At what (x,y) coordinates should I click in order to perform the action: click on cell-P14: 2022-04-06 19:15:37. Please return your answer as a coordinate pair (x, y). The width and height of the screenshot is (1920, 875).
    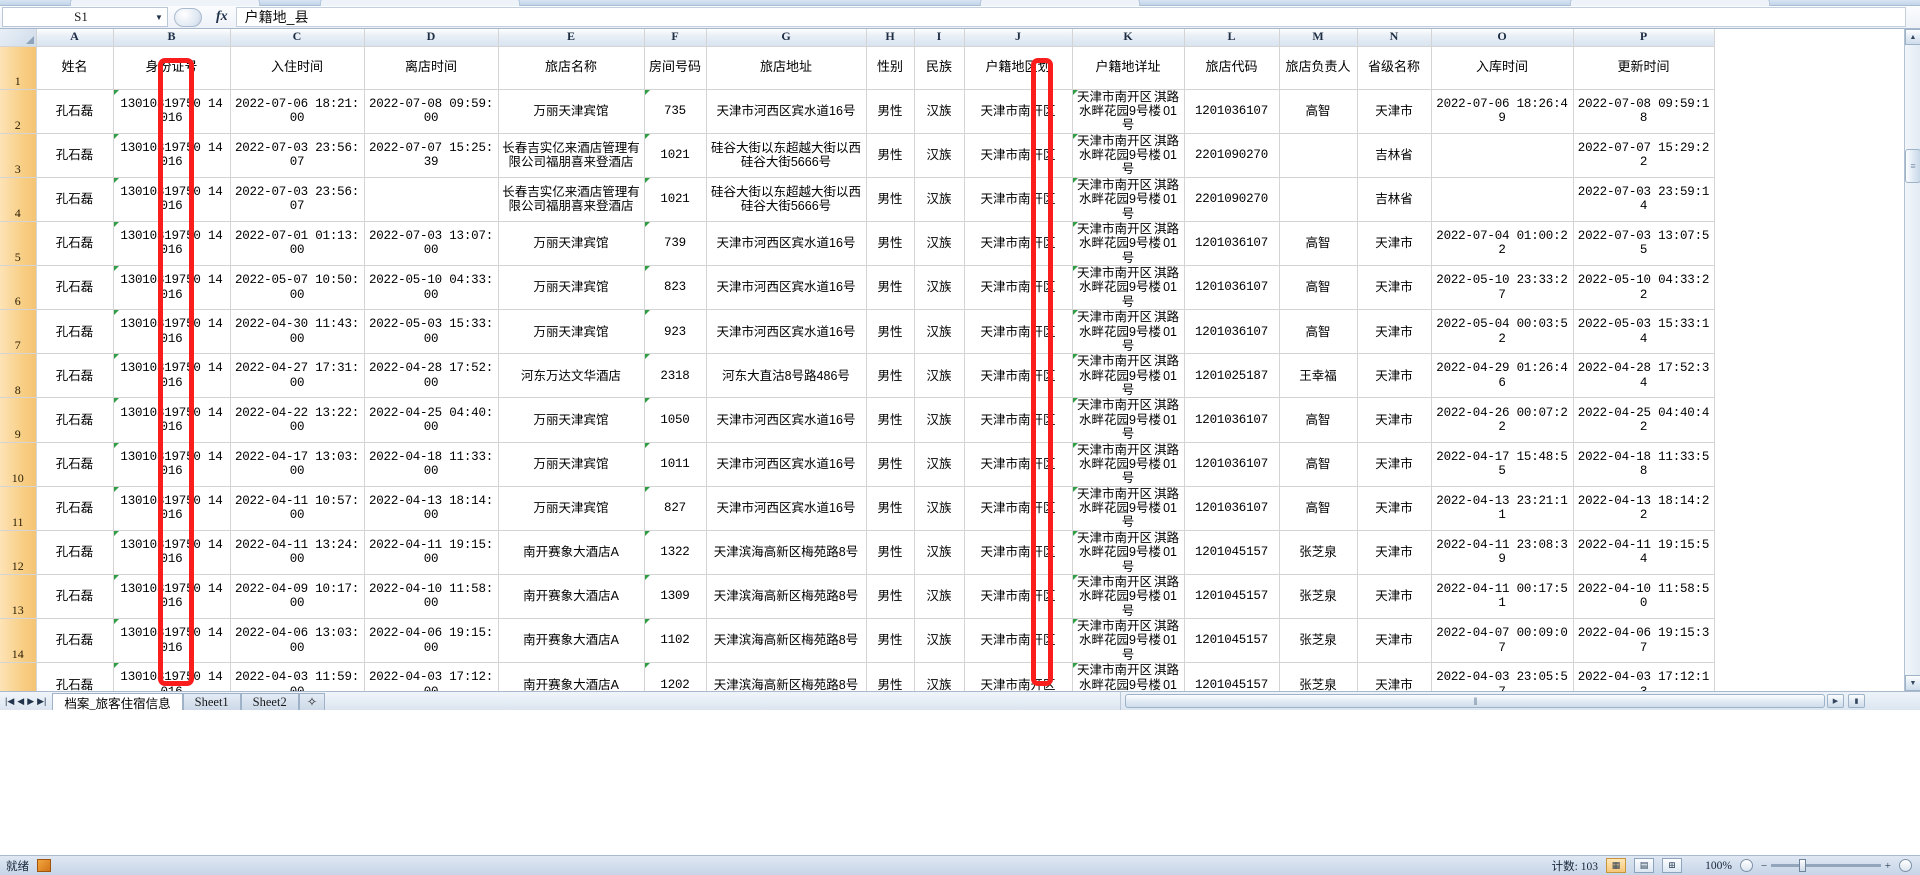
    Looking at the image, I should click on (1644, 641).